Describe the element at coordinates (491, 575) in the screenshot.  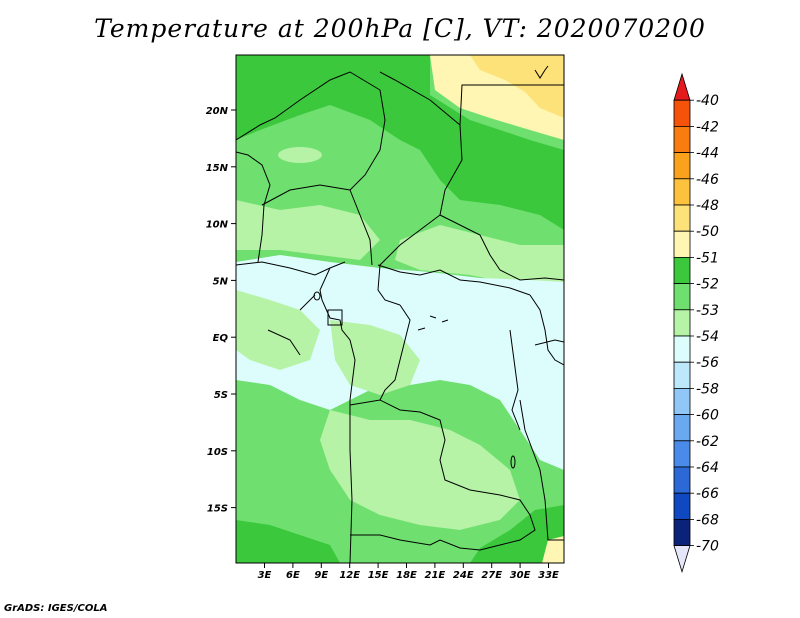
I see `lon-tick-label: 27E` at that location.